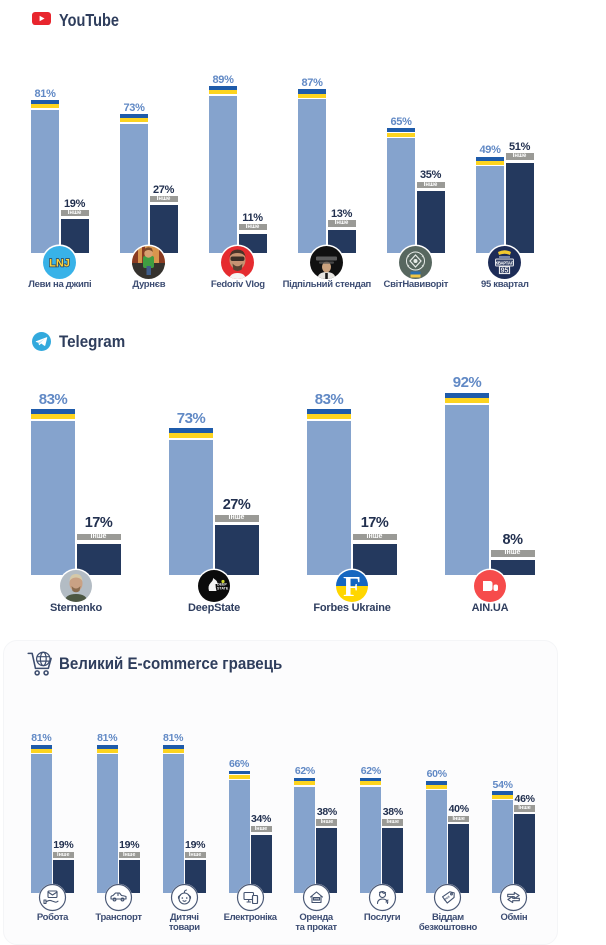 The height and width of the screenshot is (945, 606). What do you see at coordinates (222, 584) in the screenshot?
I see `svg-text: DEEP` at bounding box center [222, 584].